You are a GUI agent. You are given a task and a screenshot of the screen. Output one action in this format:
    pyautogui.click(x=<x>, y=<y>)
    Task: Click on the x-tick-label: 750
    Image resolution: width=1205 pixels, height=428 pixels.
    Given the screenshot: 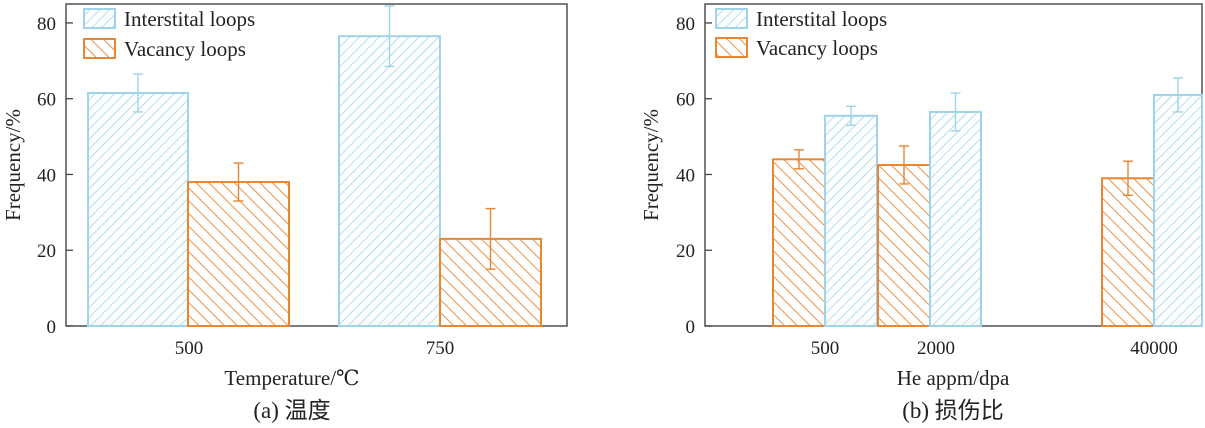 What is the action you would take?
    pyautogui.click(x=440, y=348)
    